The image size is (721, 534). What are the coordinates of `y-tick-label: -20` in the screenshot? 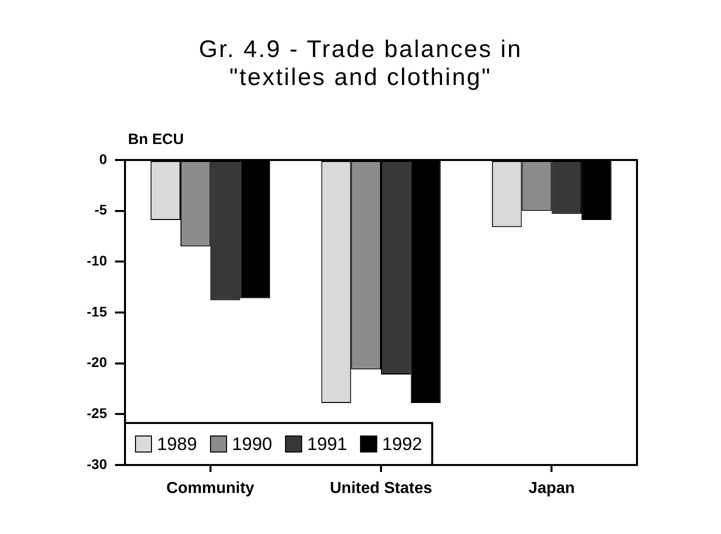 It's located at (97, 362).